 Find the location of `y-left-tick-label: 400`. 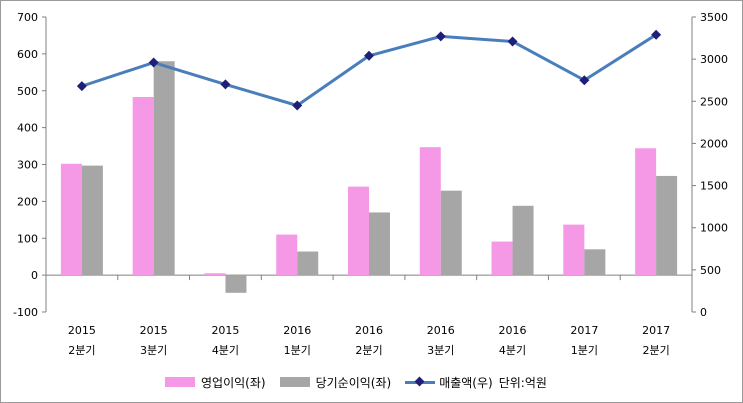

y-left-tick-label: 400 is located at coordinates (27, 128).